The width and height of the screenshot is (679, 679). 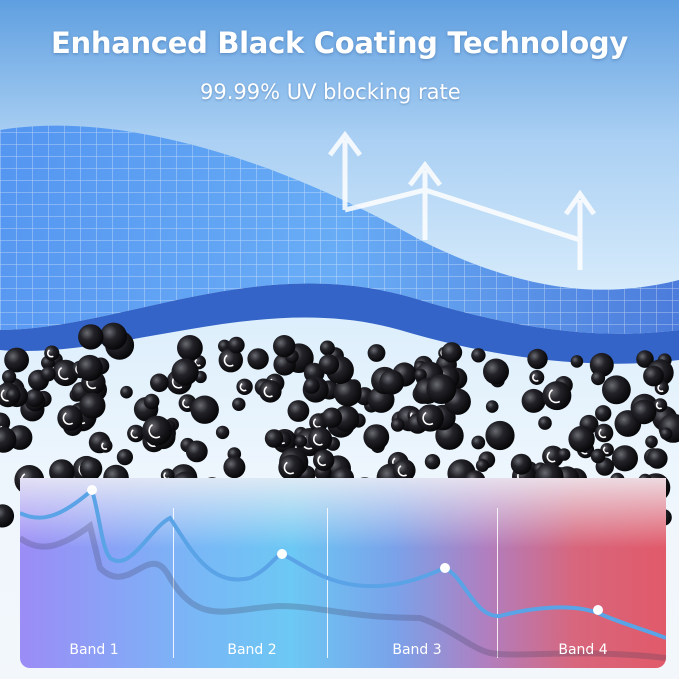 What do you see at coordinates (94, 650) in the screenshot?
I see `band-label-1: Band 1` at bounding box center [94, 650].